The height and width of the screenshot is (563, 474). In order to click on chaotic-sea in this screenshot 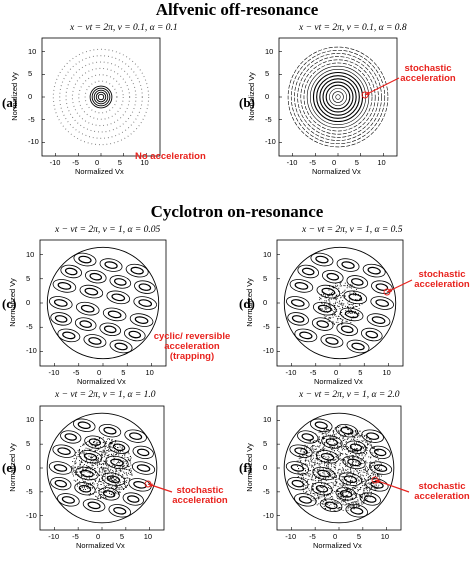, I will do `click(340, 304)`.